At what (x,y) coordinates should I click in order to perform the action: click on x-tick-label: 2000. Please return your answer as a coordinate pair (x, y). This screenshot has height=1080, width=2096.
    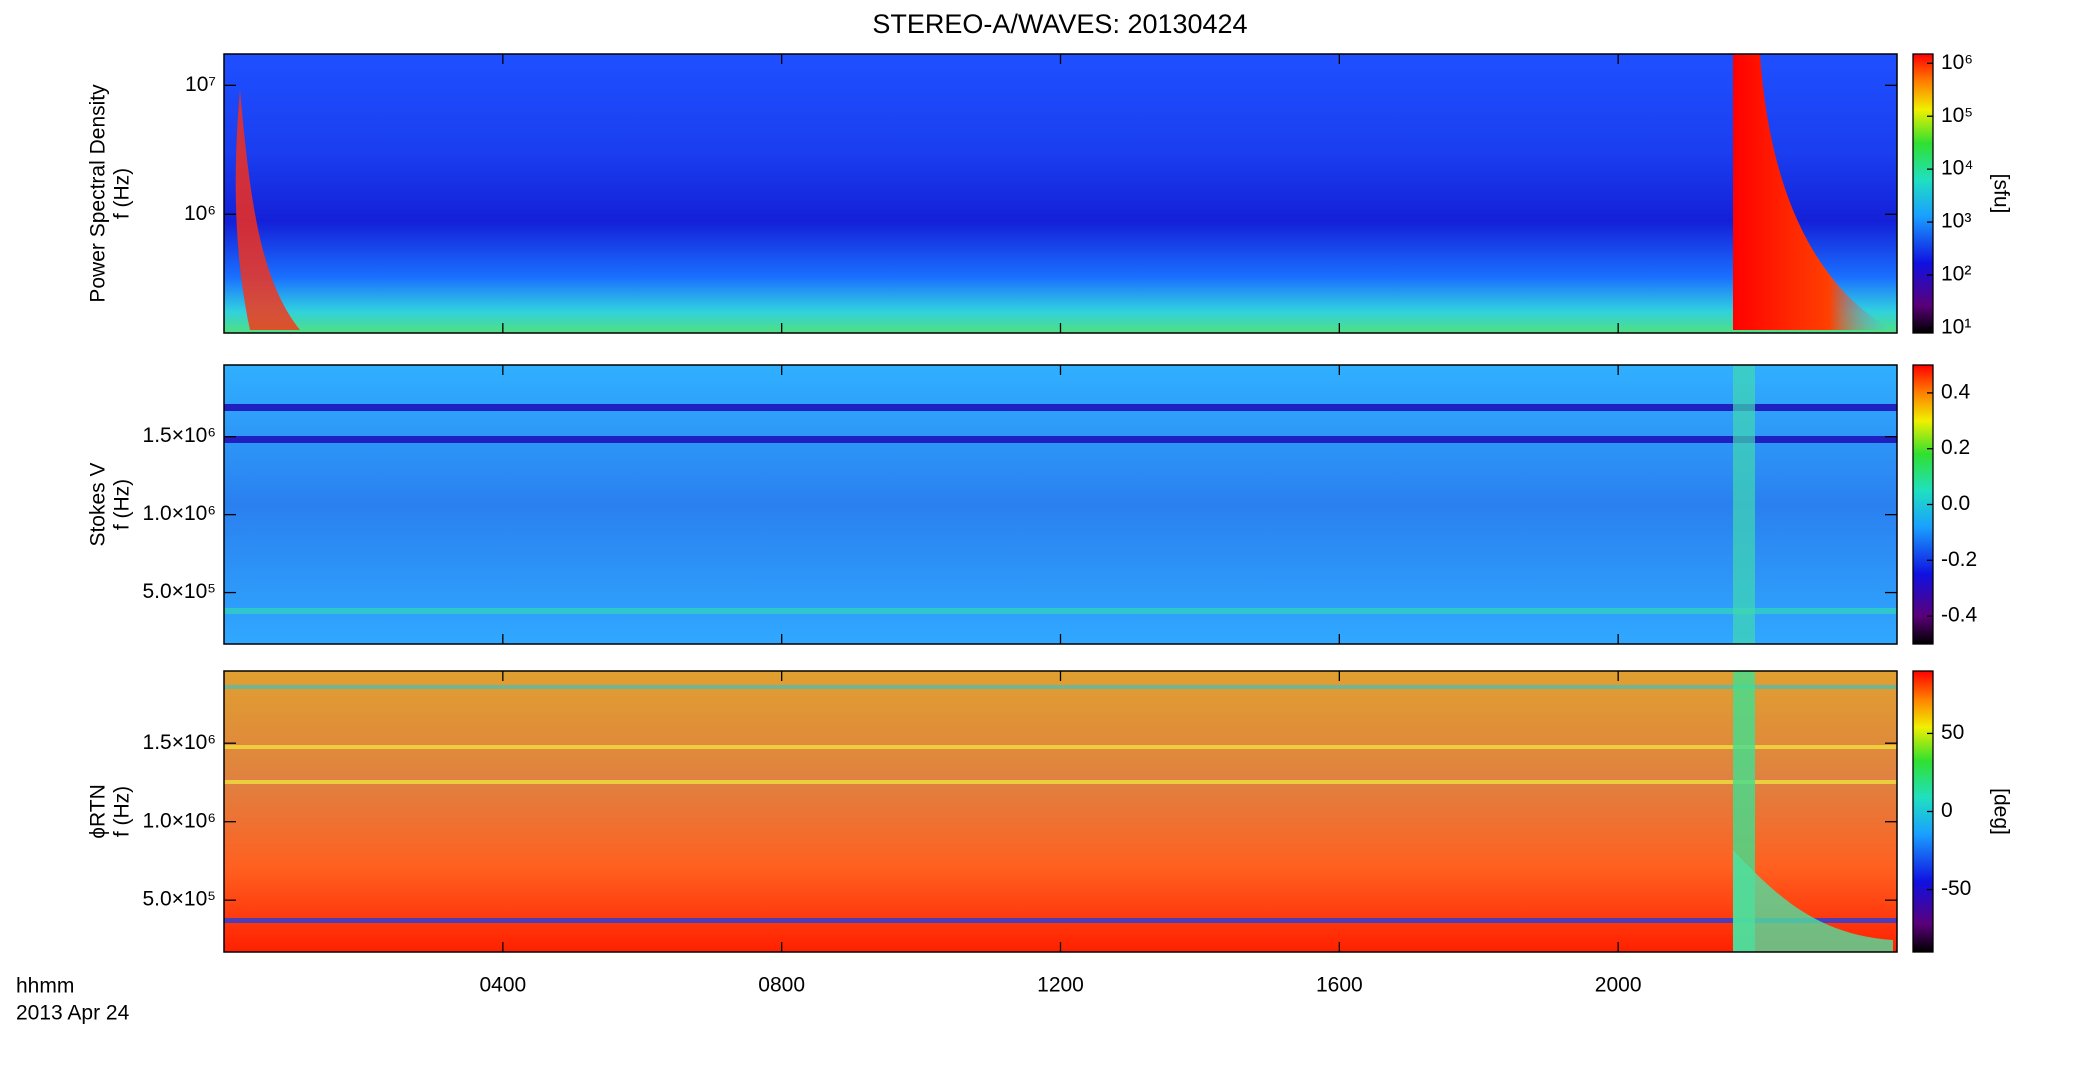
    Looking at the image, I should click on (1618, 985).